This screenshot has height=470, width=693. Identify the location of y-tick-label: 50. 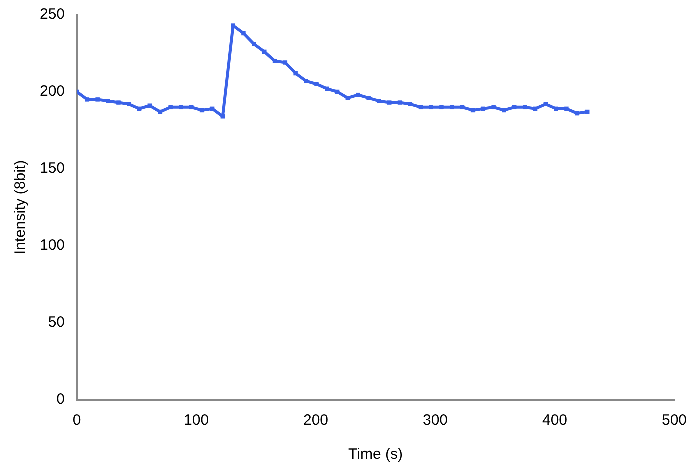
(57, 323).